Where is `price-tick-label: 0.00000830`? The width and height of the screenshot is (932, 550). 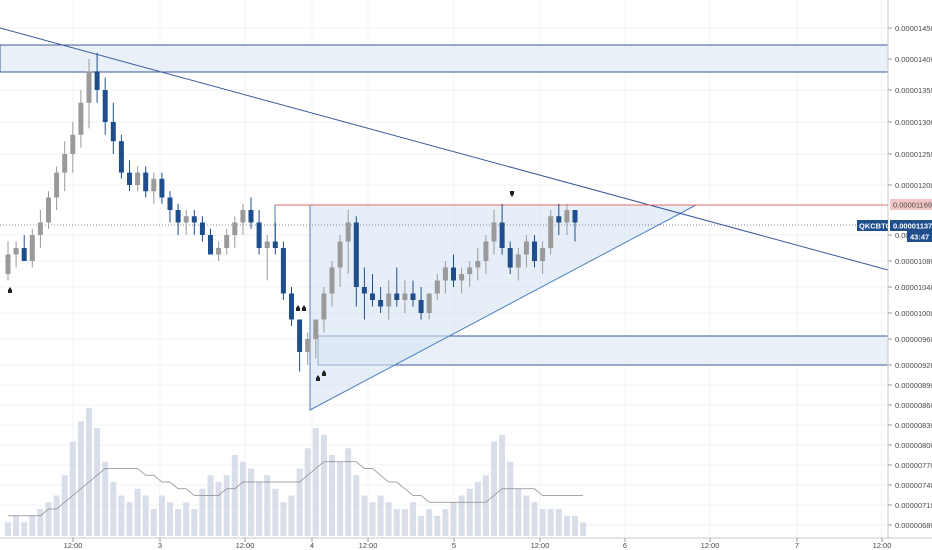 price-tick-label: 0.00000830 is located at coordinates (913, 425).